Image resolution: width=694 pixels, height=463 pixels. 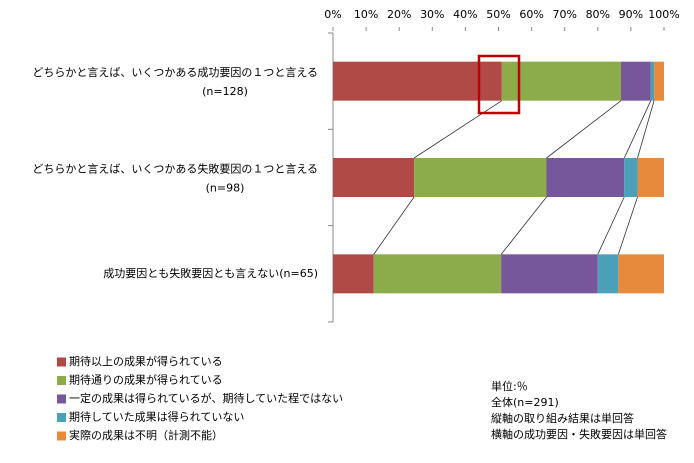 I want to click on category-label: どちらかと言えば、いくつかある成功要因の１つと言える, so click(x=175, y=72).